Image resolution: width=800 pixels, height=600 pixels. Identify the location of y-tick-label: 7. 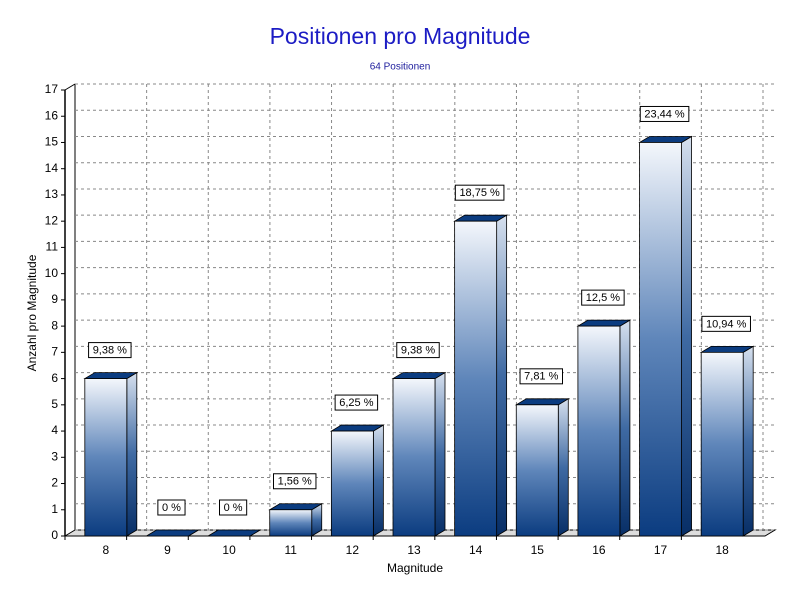
(54, 352).